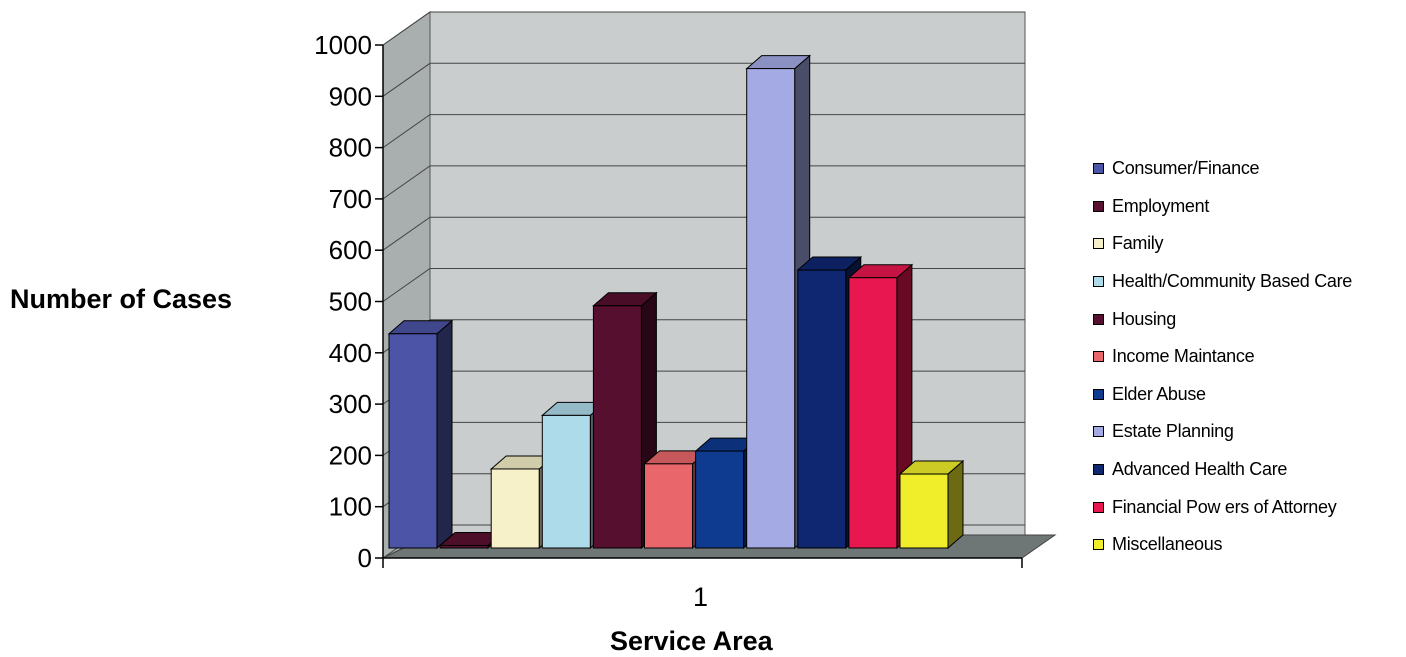 This screenshot has width=1406, height=657. What do you see at coordinates (1183, 356) in the screenshot?
I see `legend-label: Income Maintance` at bounding box center [1183, 356].